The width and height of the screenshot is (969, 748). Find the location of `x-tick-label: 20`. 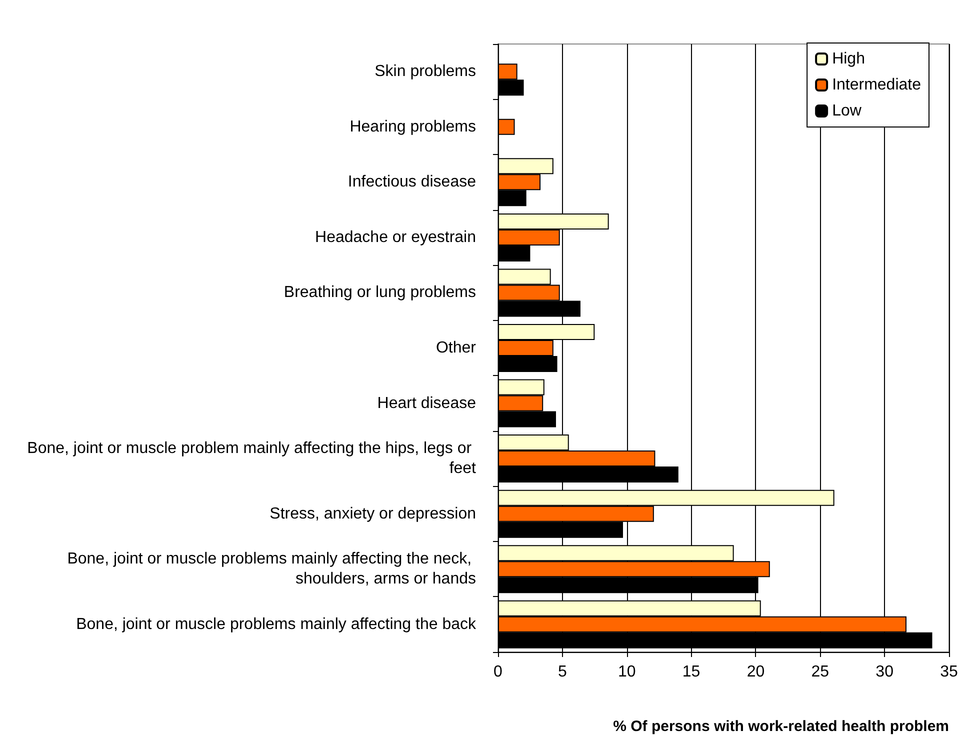

x-tick-label: 20 is located at coordinates (755, 672).